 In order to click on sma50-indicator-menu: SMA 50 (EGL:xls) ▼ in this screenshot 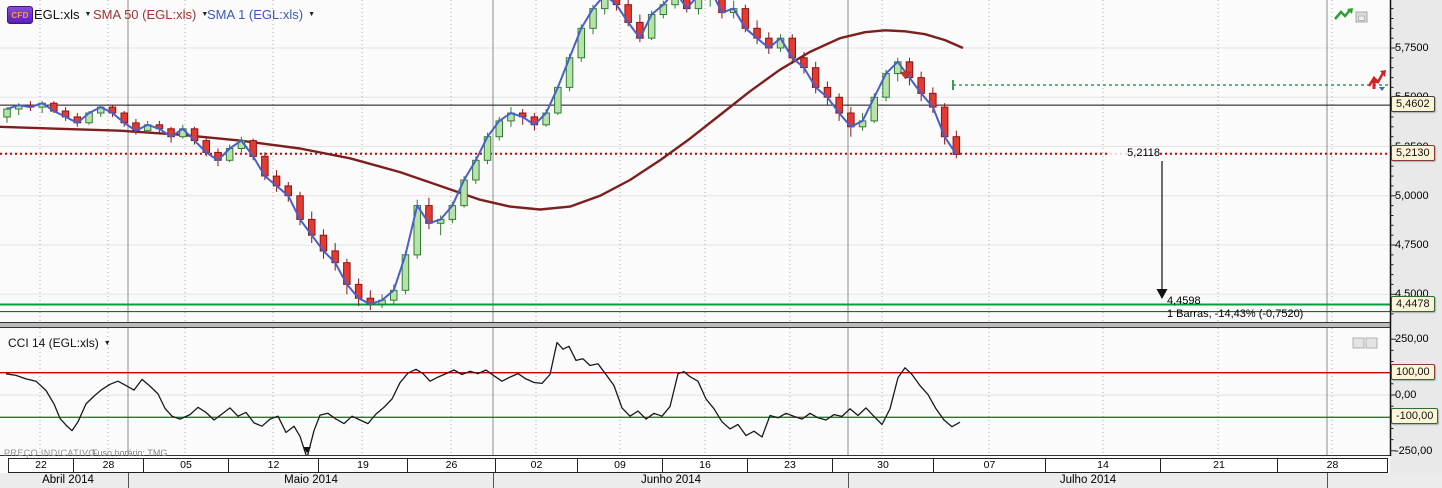, I will do `click(150, 14)`.